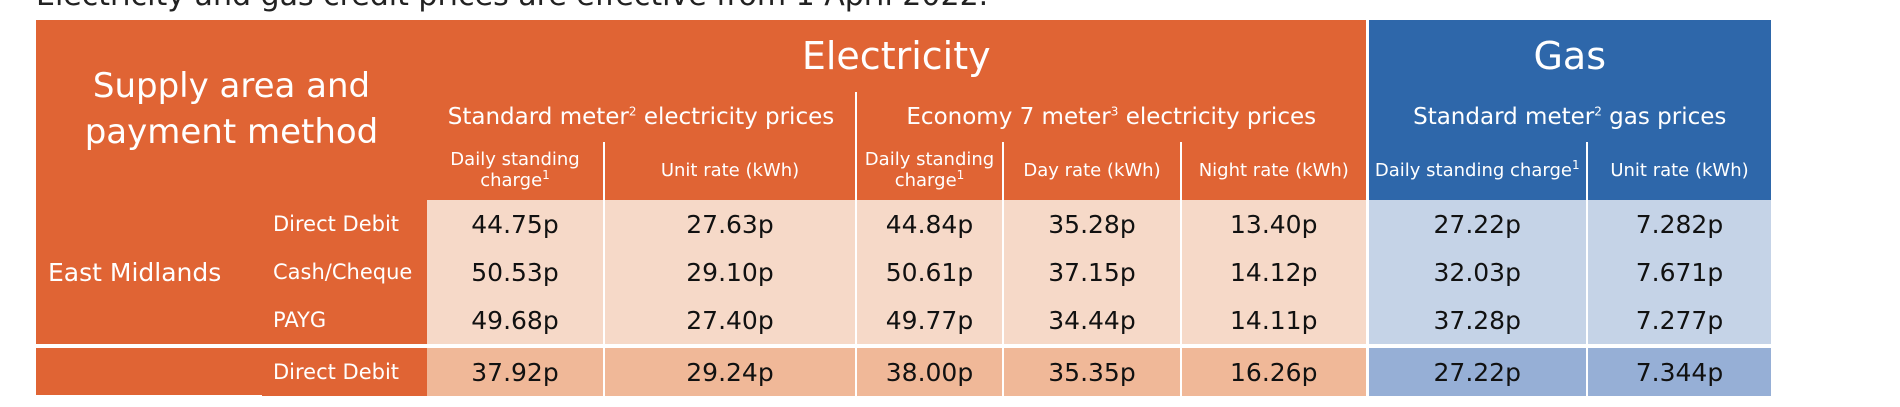 The image size is (1900, 407). I want to click on price-cell: 27.63p, so click(730, 224).